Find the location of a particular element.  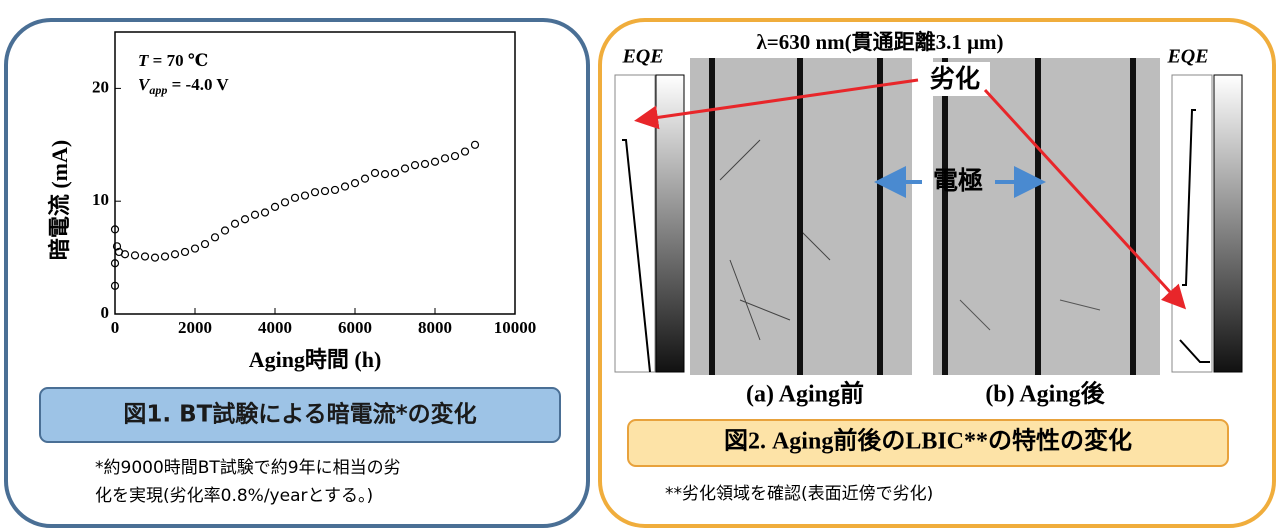

y-axis-label: 暗電流 (mA) is located at coordinates (59, 200).